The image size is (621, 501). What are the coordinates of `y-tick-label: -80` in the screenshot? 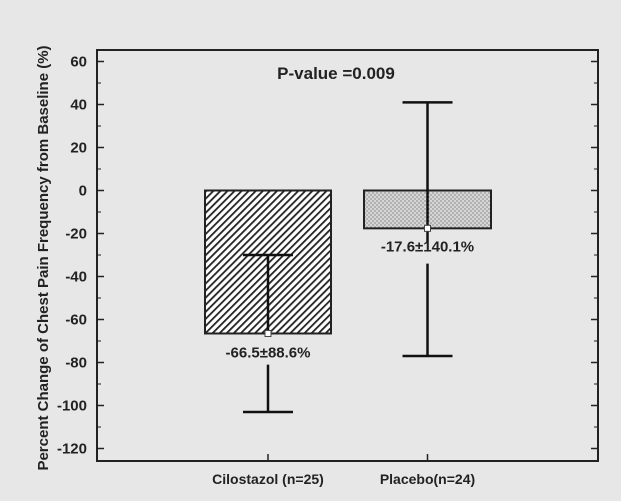 It's located at (76, 363).